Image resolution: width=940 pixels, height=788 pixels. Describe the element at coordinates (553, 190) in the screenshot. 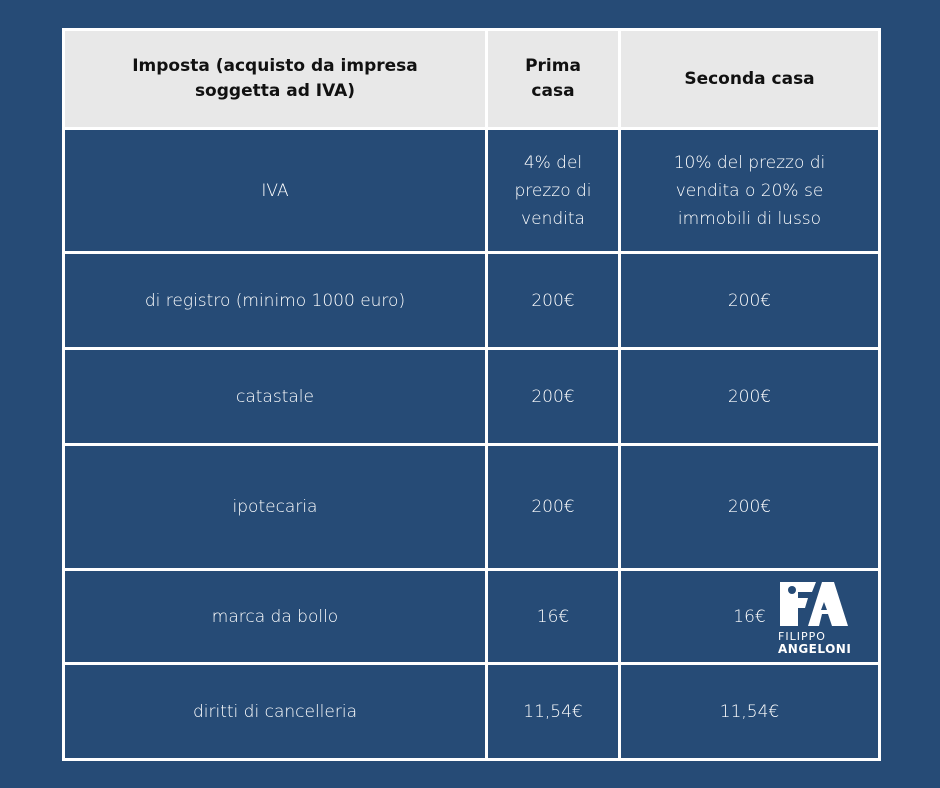

I see `cell-first-home: 4% del prezzo di vendita` at that location.